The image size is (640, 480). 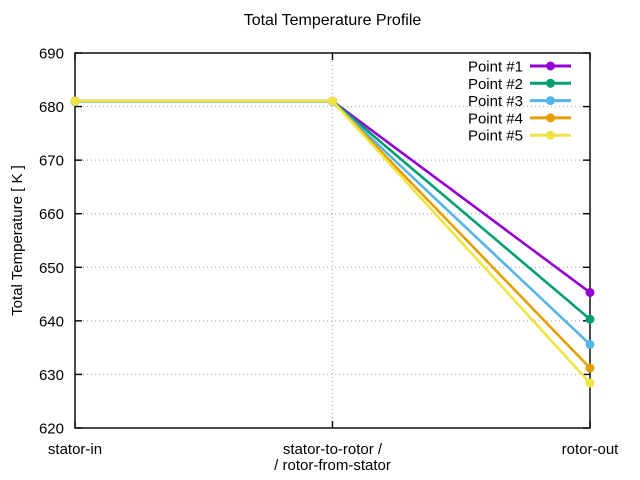 What do you see at coordinates (51, 375) in the screenshot?
I see `y-tick-label: 630` at bounding box center [51, 375].